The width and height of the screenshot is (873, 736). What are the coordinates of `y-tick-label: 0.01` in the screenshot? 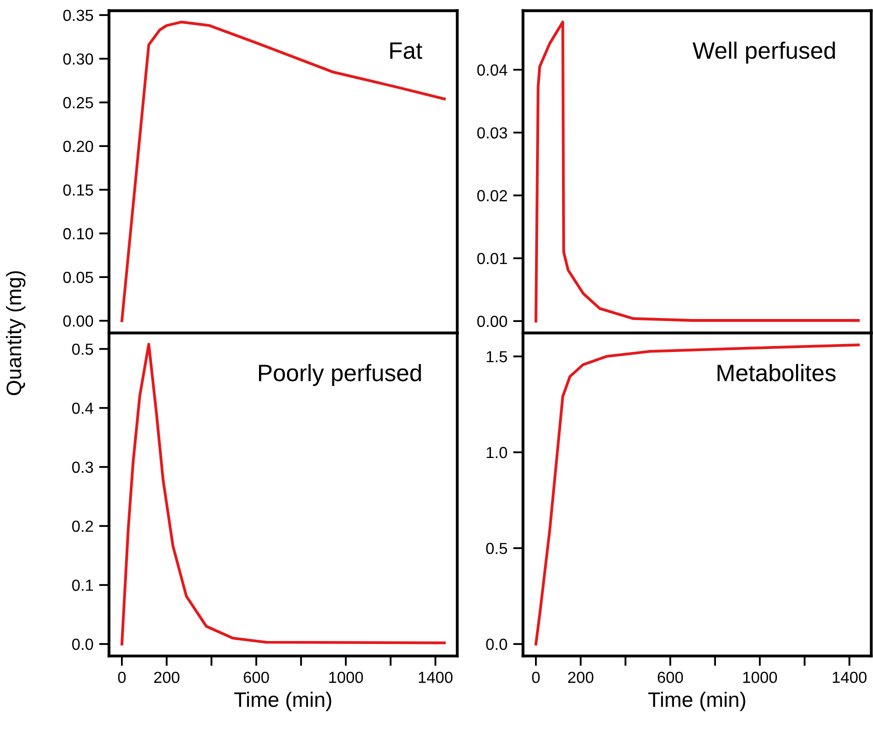 It's located at (492, 258).